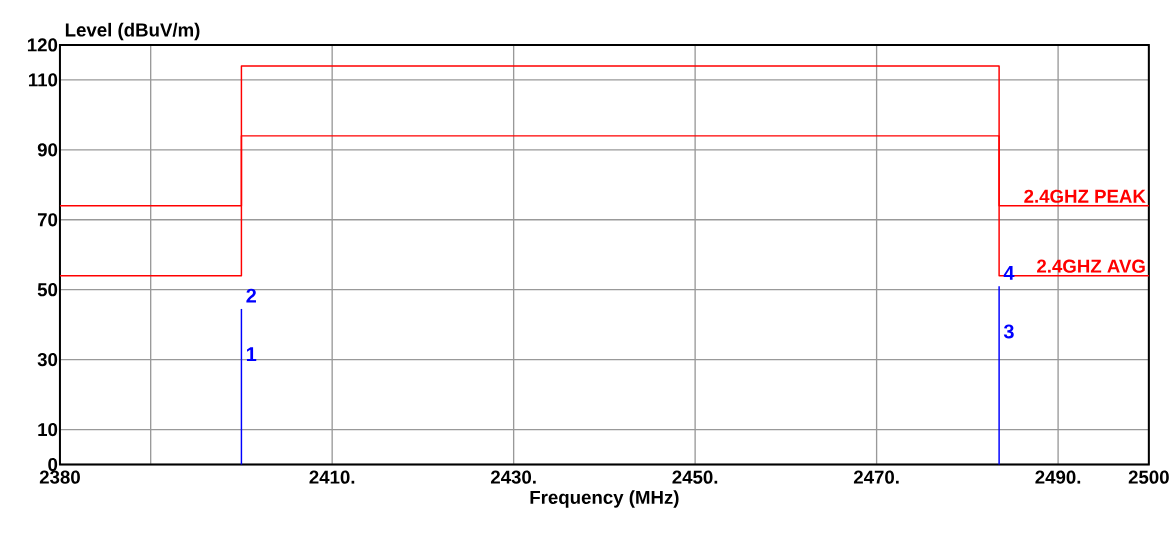  What do you see at coordinates (695, 477) in the screenshot?
I see `x-tick-label: 2450.` at bounding box center [695, 477].